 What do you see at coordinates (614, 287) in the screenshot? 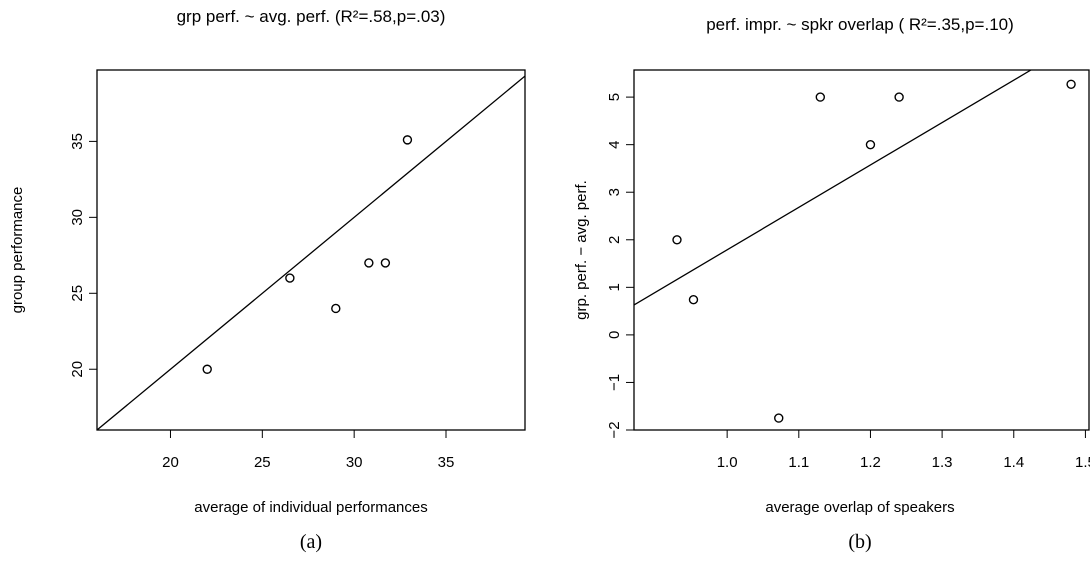
I see `y-tick-label: 1` at bounding box center [614, 287].